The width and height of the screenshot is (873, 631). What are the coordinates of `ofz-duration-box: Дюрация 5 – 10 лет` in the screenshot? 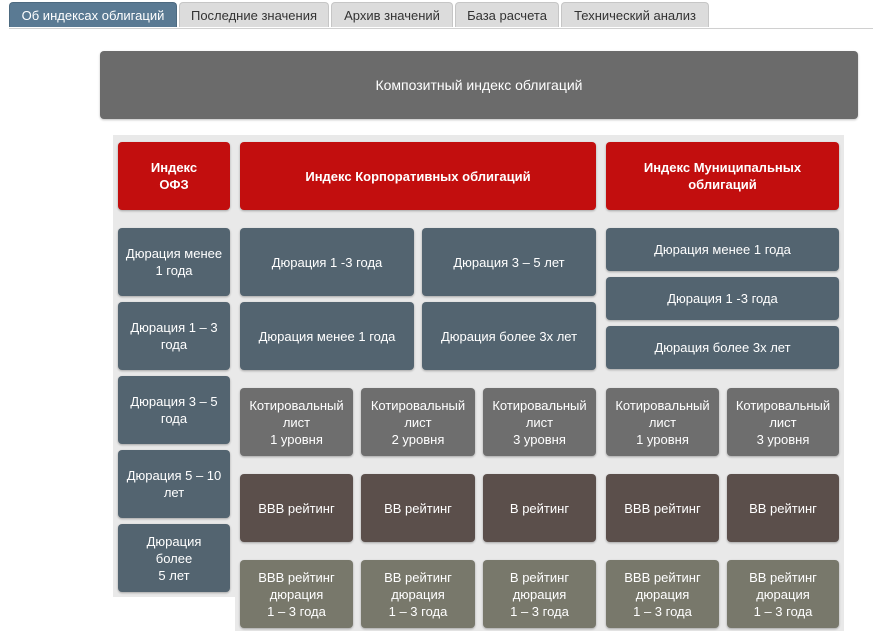 It's located at (174, 484).